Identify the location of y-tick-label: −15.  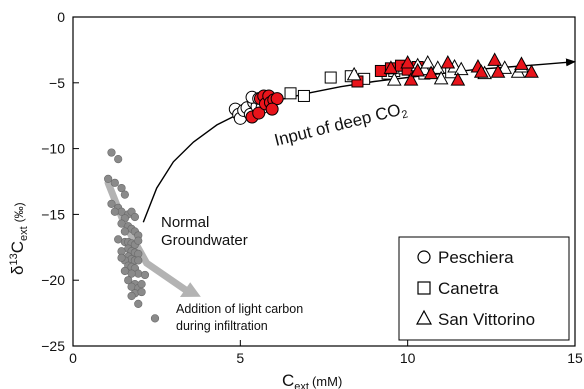
(53, 214).